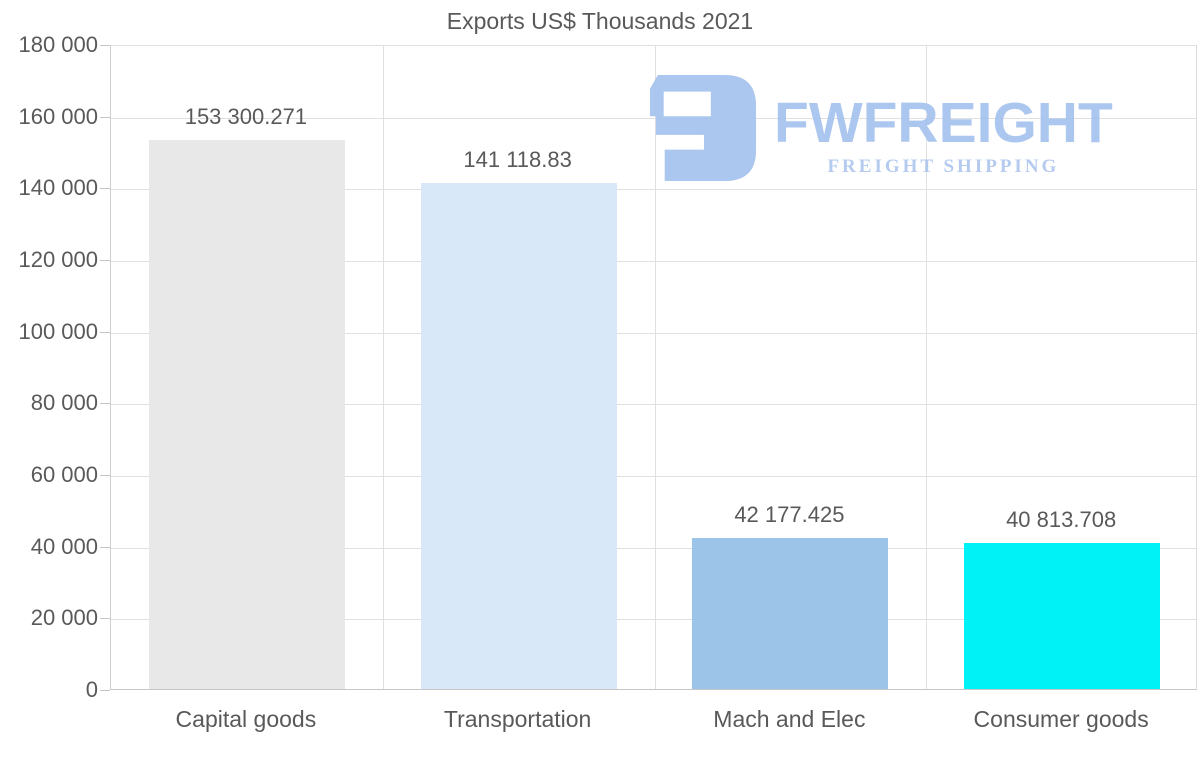 The image size is (1200, 763). Describe the element at coordinates (789, 514) in the screenshot. I see `bar-value-label: 42 177.425` at that location.